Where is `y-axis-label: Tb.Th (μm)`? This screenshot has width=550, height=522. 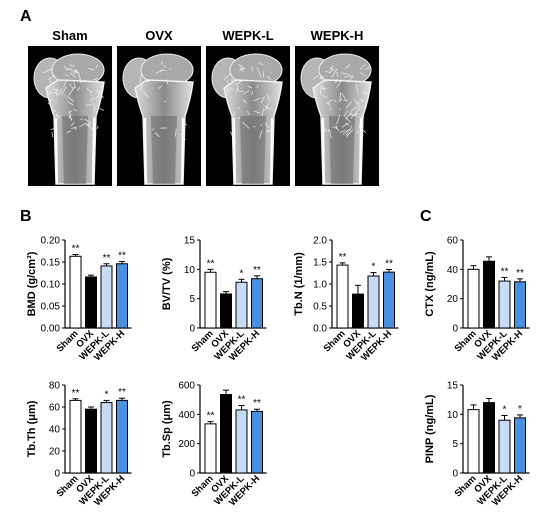 y-axis-label: Tb.Th (μm) is located at coordinates (32, 428).